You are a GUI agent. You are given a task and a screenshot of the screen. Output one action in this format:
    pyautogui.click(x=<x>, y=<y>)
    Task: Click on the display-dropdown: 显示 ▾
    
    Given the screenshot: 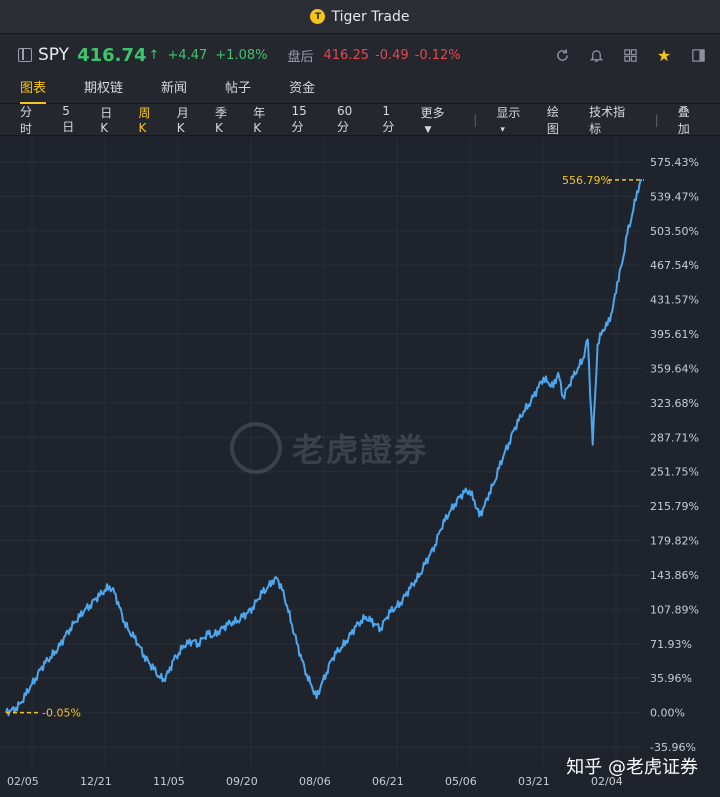 What is the action you would take?
    pyautogui.click(x=512, y=119)
    